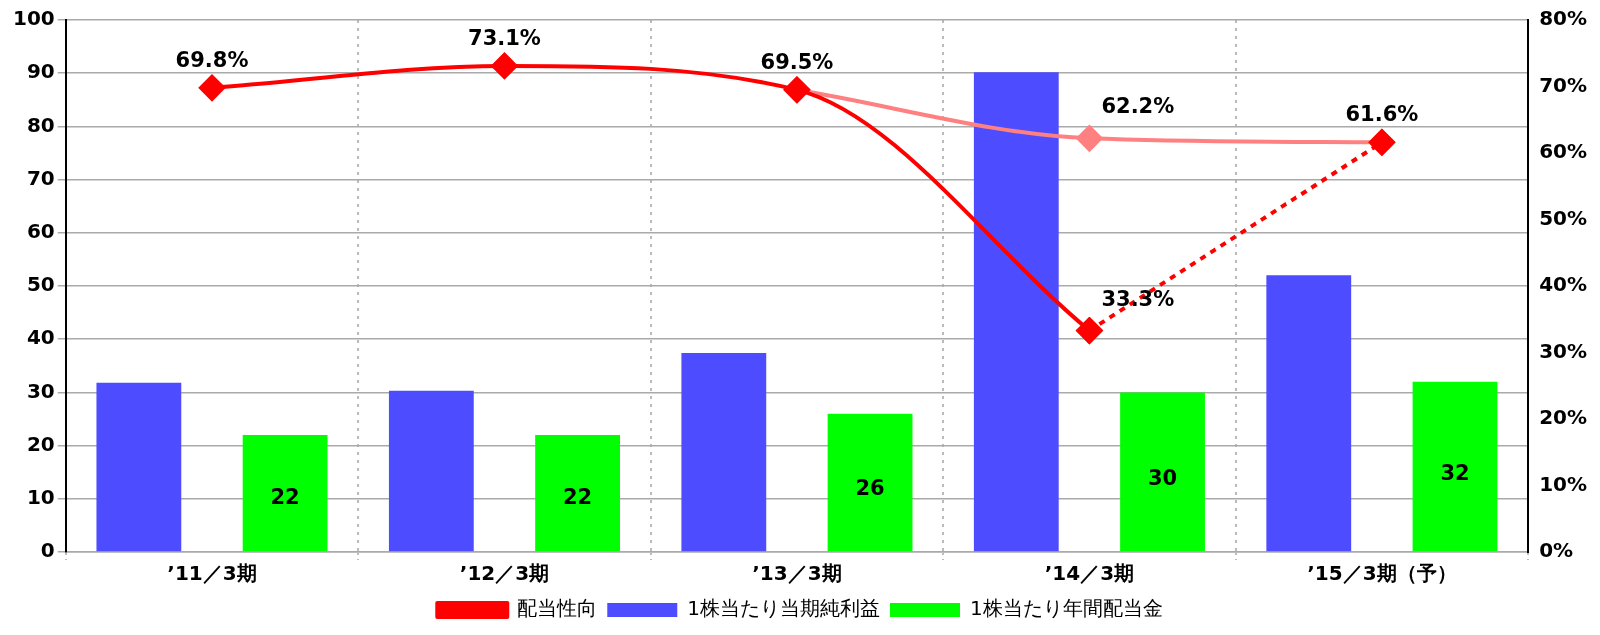 The width and height of the screenshot is (1600, 635). I want to click on x-tick-label: ’11／3期, so click(212, 573).